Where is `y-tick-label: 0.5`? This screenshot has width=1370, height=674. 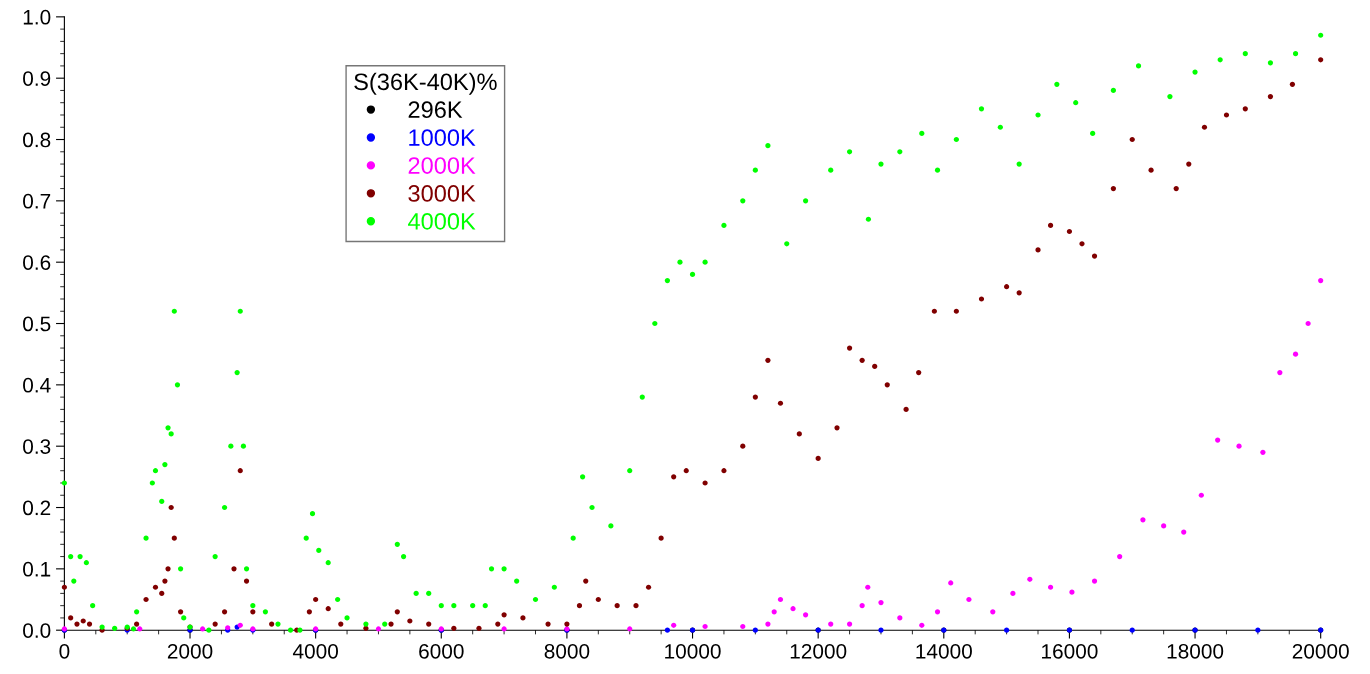
y-tick-label: 0.5 is located at coordinates (37, 324).